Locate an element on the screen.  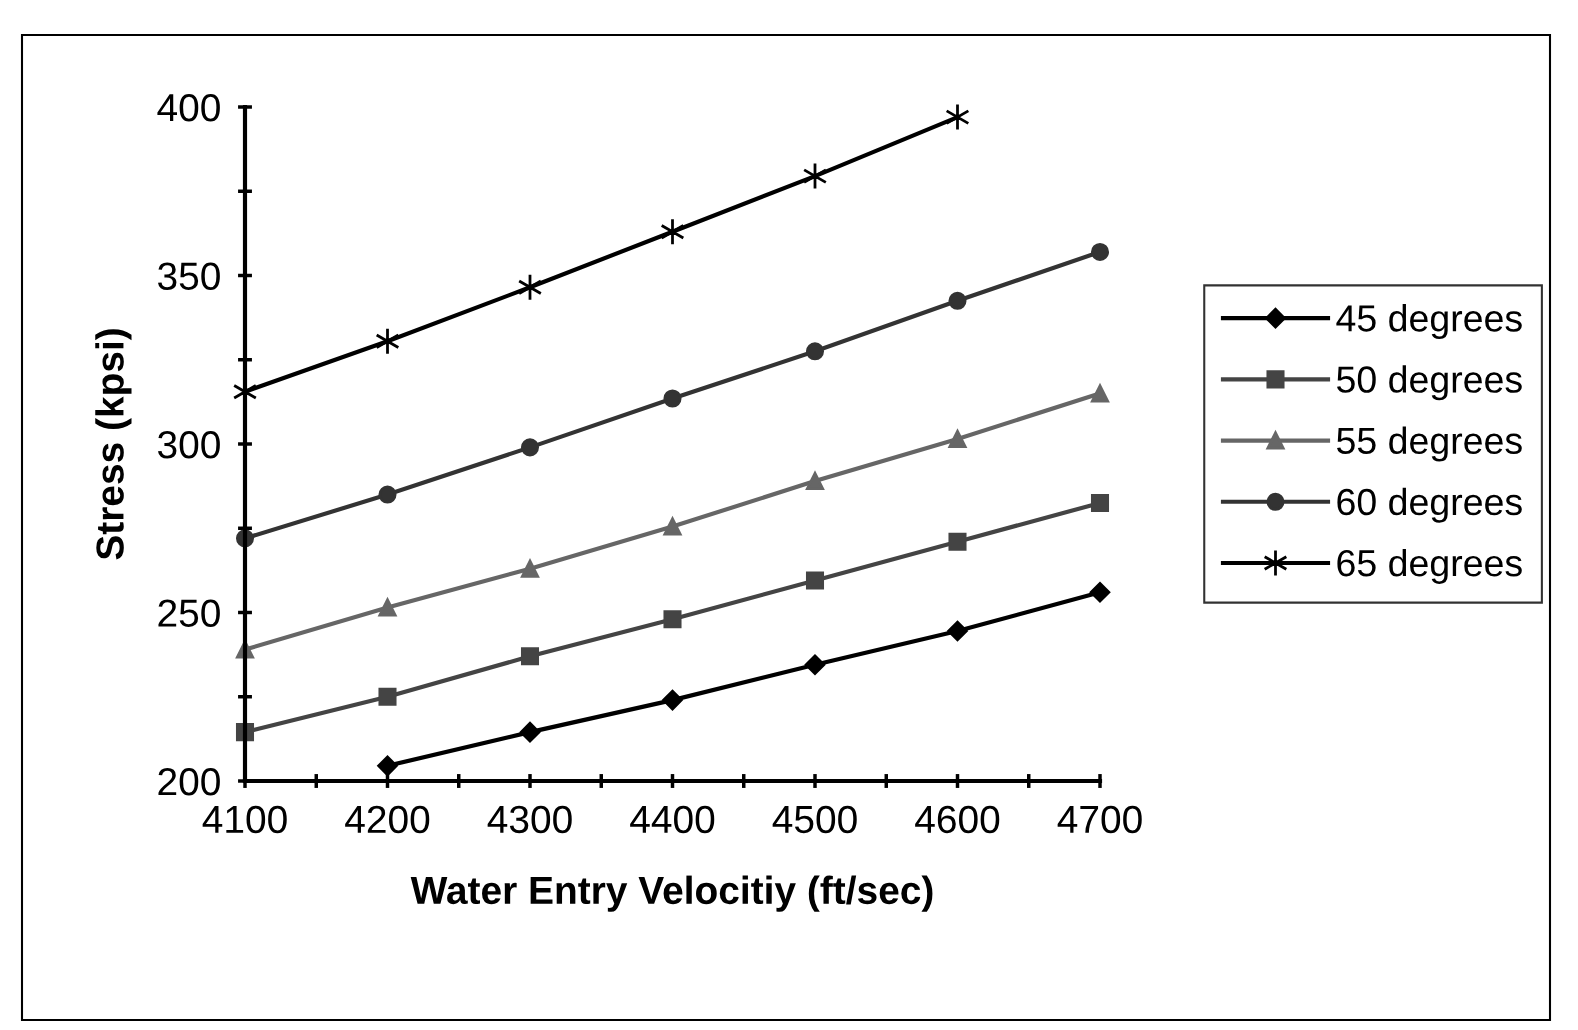
y-tick-label: 250 is located at coordinates (189, 613).